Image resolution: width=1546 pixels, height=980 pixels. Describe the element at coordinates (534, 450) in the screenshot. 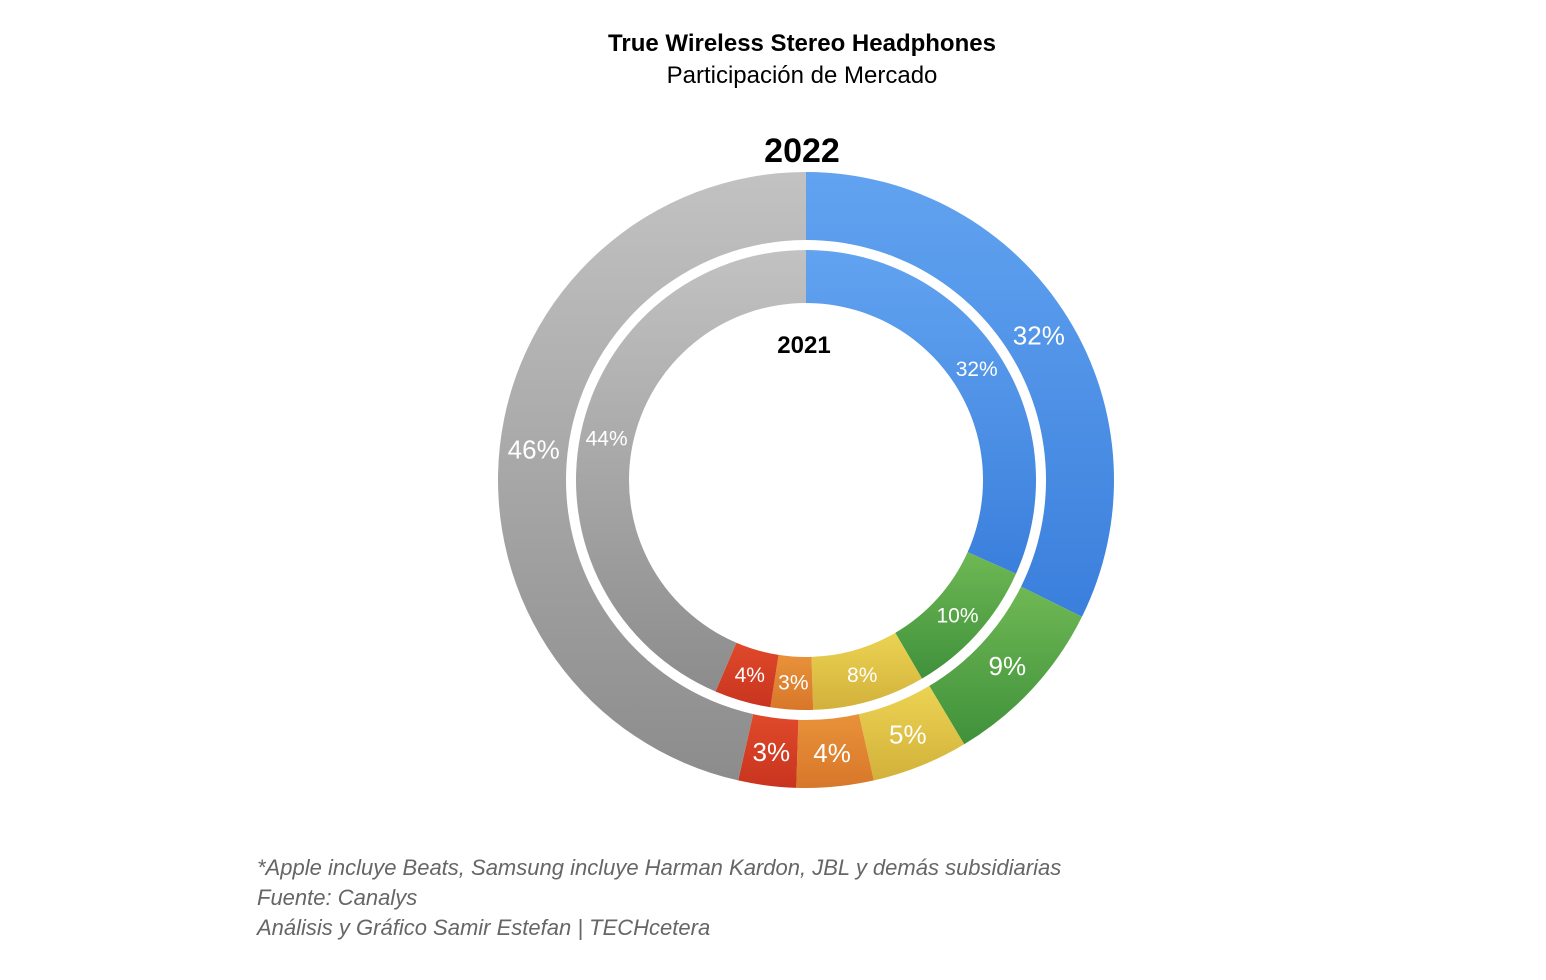

I see `outer-slice-label-5: 46%` at that location.